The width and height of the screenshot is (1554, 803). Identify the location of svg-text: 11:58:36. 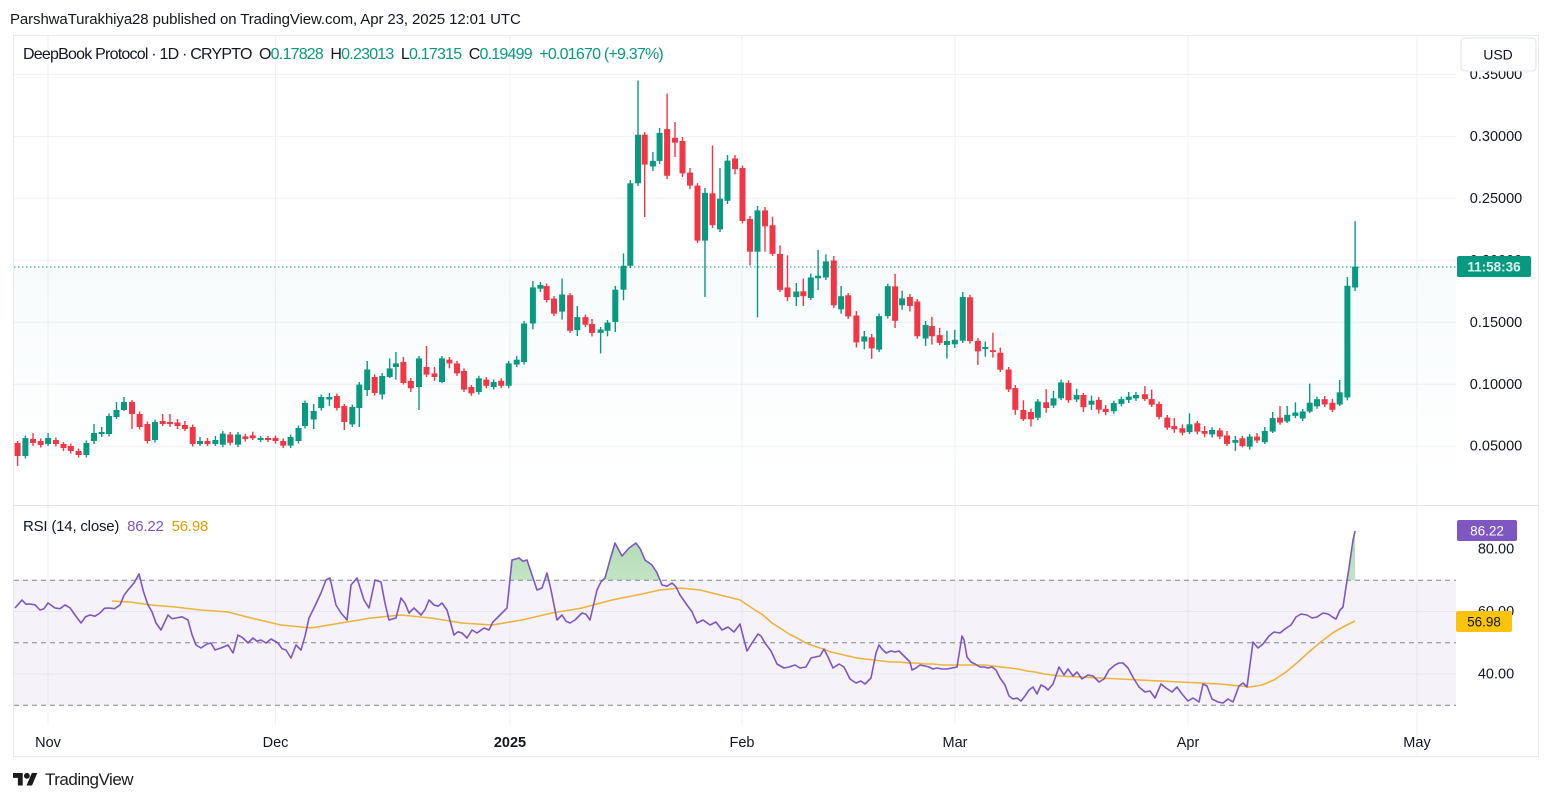
(1494, 267).